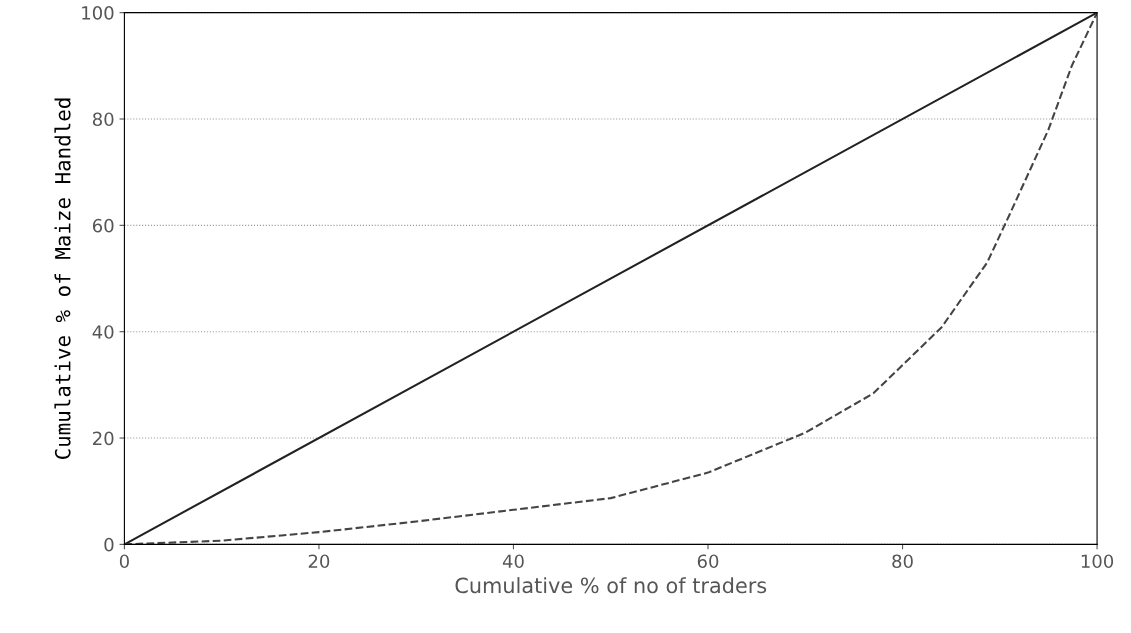 The height and width of the screenshot is (633, 1131). I want to click on x-tick-label: 20, so click(319, 561).